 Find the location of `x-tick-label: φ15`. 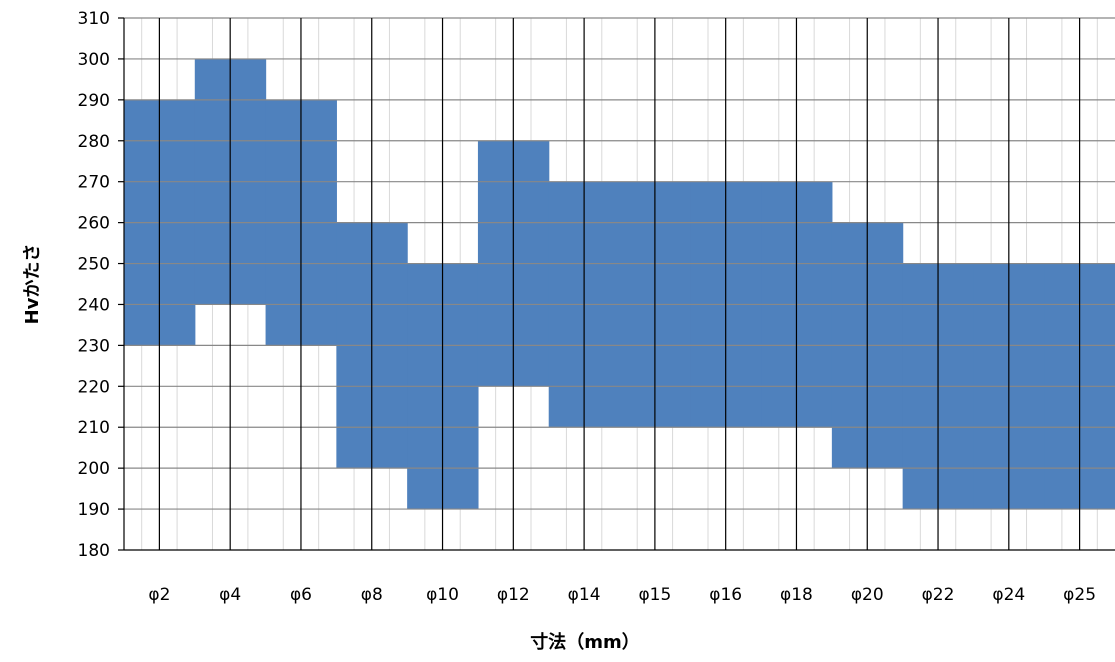

x-tick-label: φ15 is located at coordinates (654, 595).